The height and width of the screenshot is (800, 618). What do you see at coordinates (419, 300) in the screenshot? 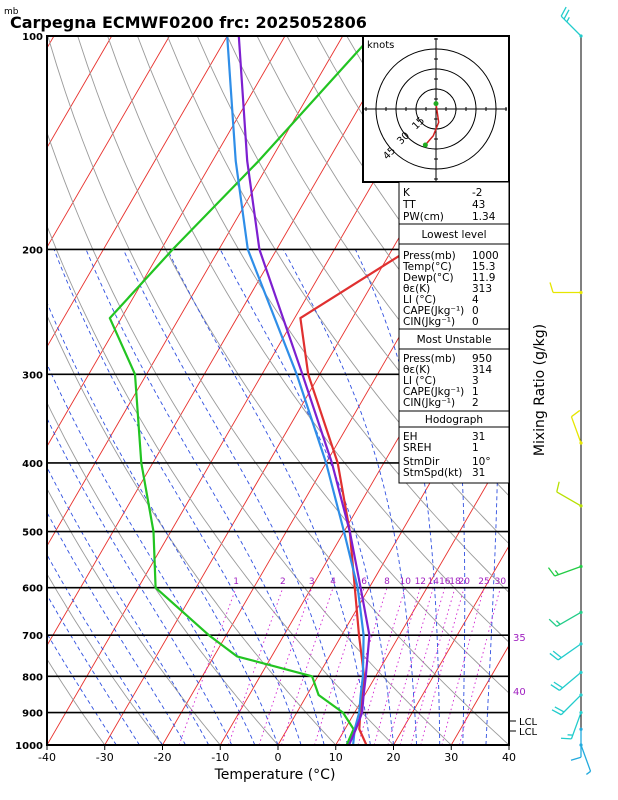
I see `ll-label-4: LI (°C)` at bounding box center [419, 300].